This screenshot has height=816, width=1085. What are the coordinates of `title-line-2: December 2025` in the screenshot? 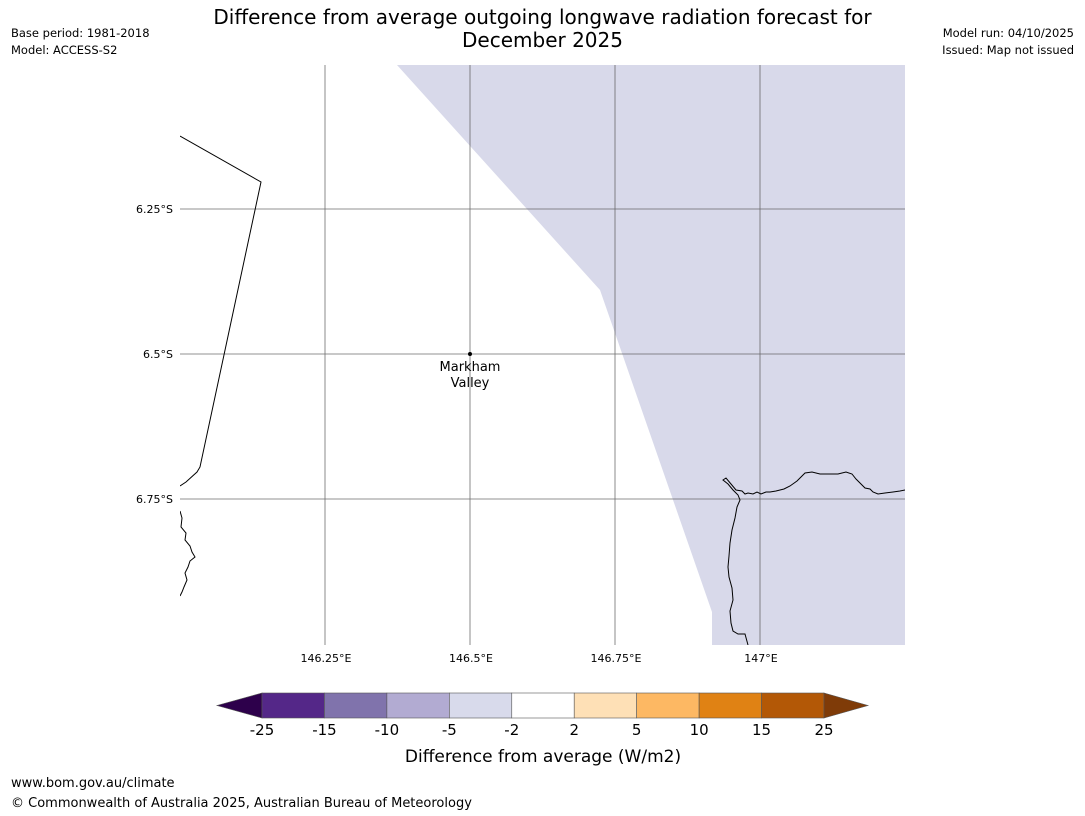 It's located at (542, 40).